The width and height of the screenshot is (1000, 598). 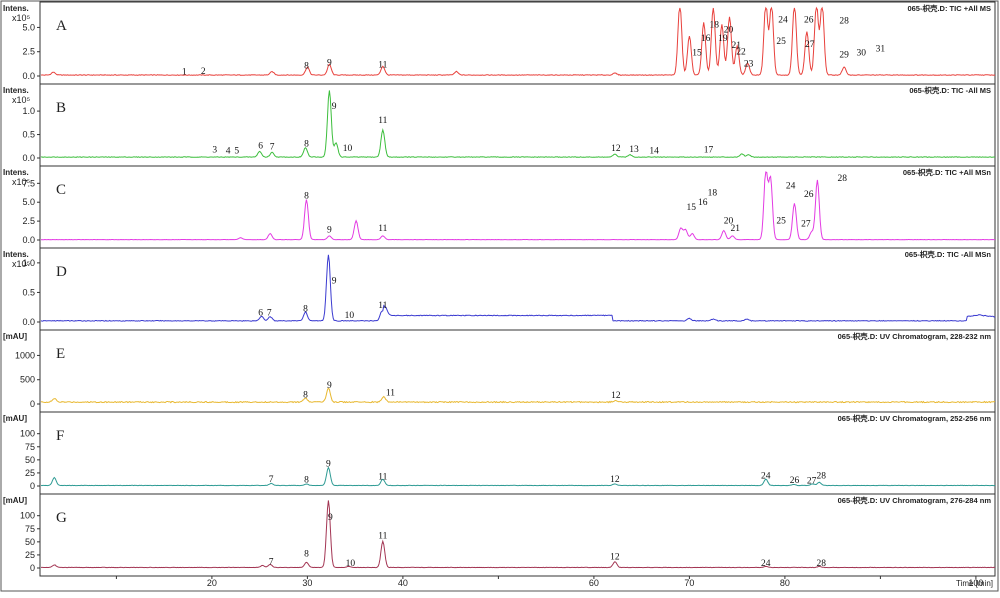 I want to click on y-tick-label: 50, so click(x=30, y=460).